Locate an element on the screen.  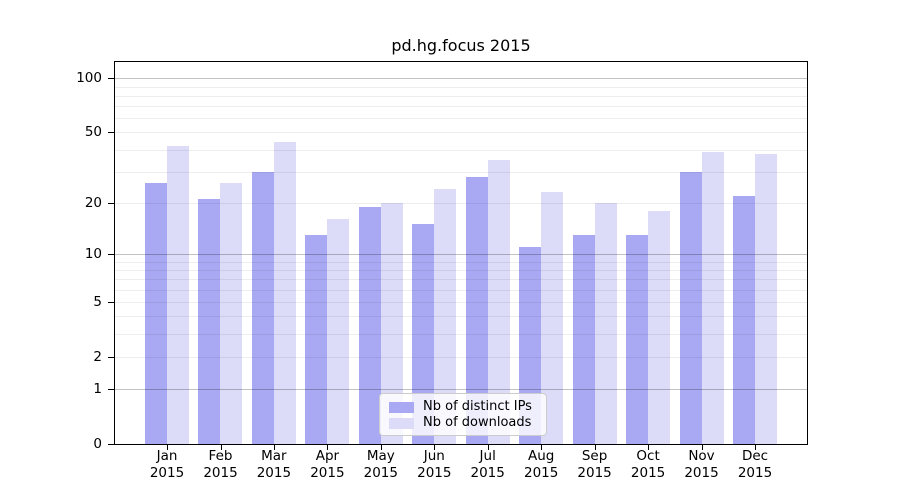
bar-nb-of-distinct-ips-jul is located at coordinates (476, 310).